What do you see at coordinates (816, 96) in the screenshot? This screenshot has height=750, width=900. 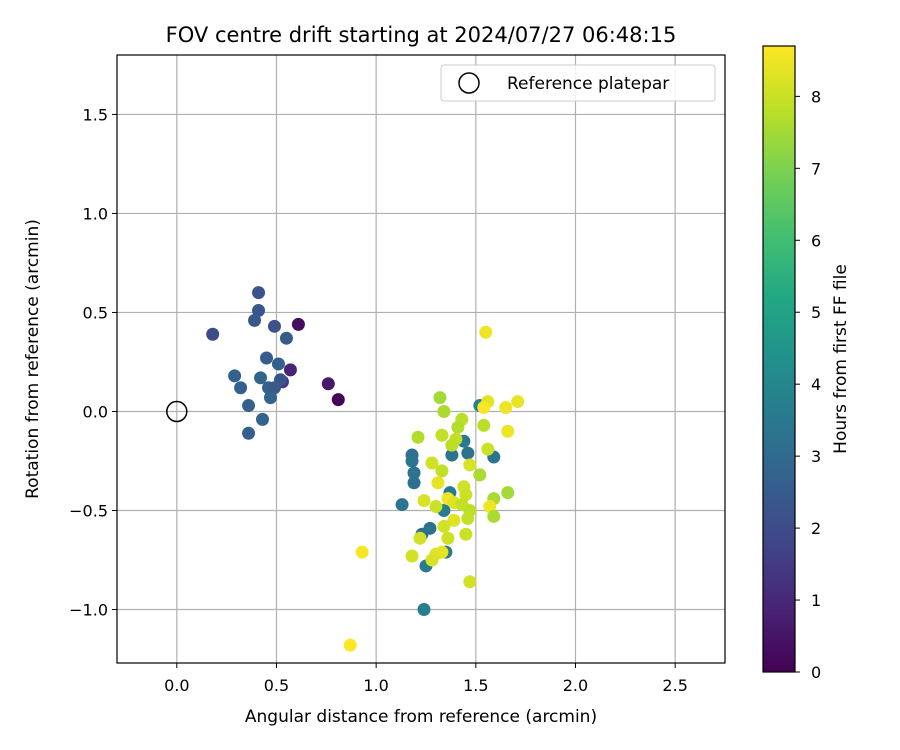 I see `colorbar-tick-label: 8` at bounding box center [816, 96].